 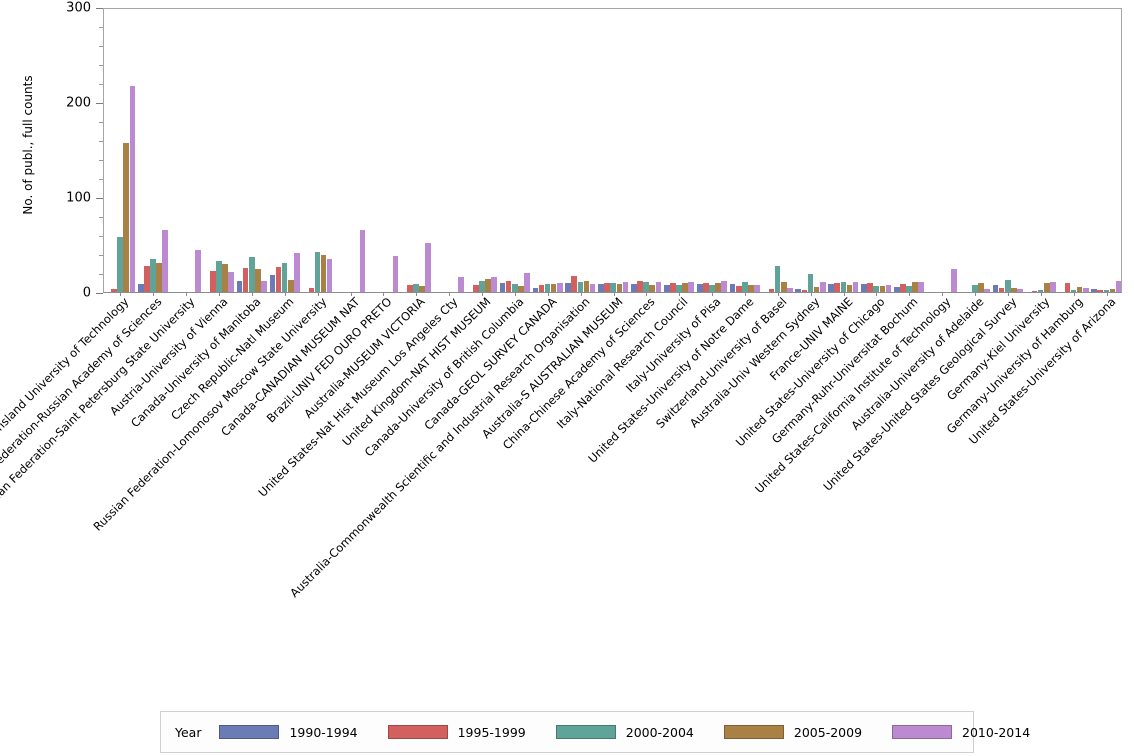 I want to click on legend-item: 2010-2014, so click(x=961, y=732).